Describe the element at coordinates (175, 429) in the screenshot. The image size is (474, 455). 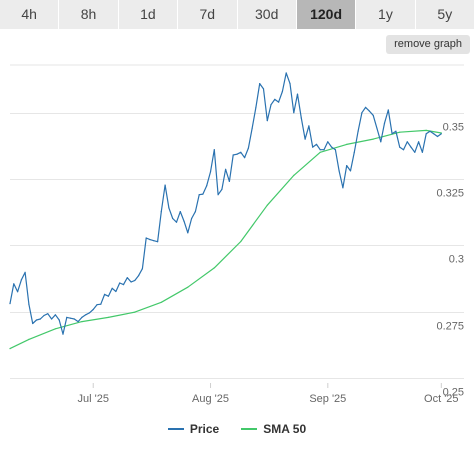
I see `price-swatch` at that location.